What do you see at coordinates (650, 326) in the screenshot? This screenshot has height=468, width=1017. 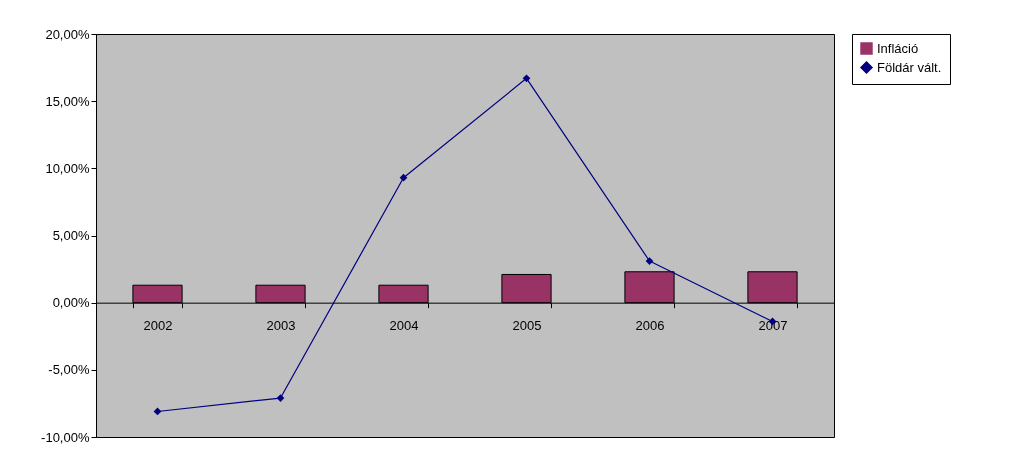 I see `x-tick-label: 2006` at bounding box center [650, 326].